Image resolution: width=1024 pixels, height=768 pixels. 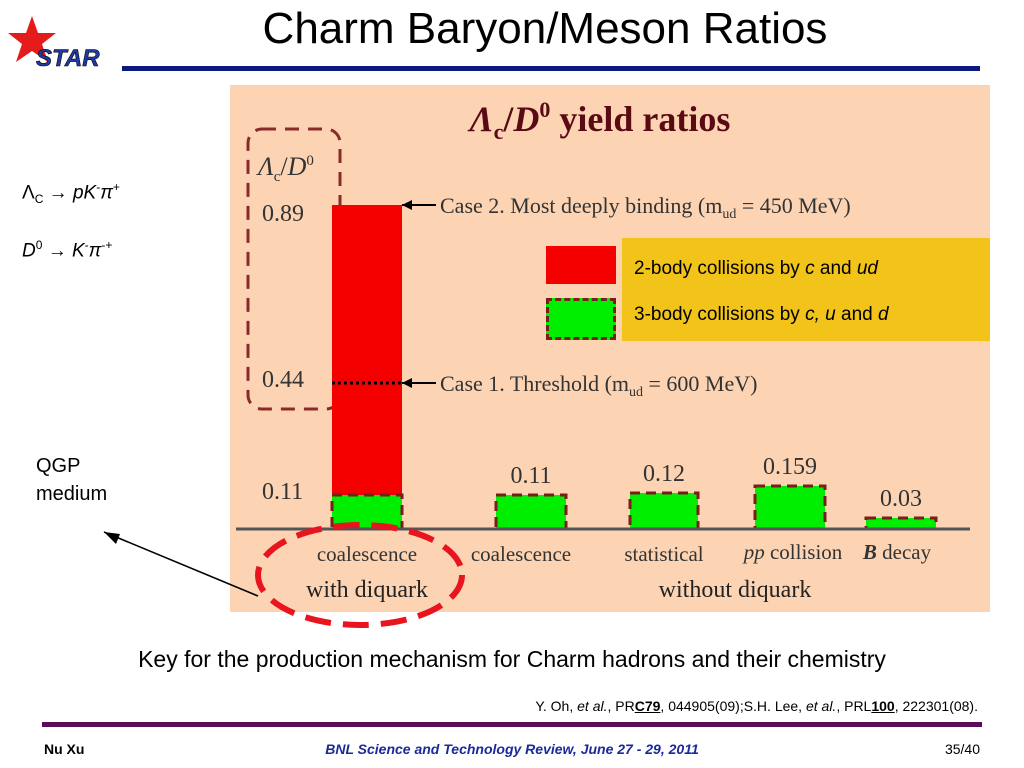 I want to click on bar-value-label-4: 0.159, so click(x=790, y=467).